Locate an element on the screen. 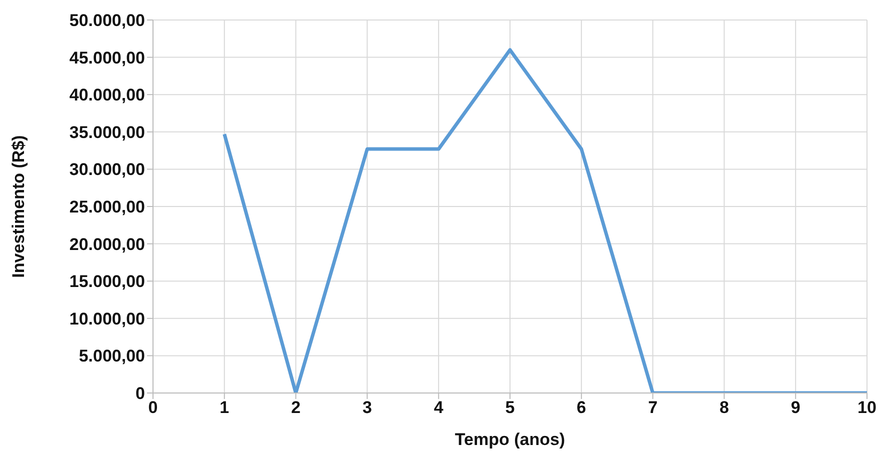  y-axis-title: Investimento (R$) is located at coordinates (18, 206).